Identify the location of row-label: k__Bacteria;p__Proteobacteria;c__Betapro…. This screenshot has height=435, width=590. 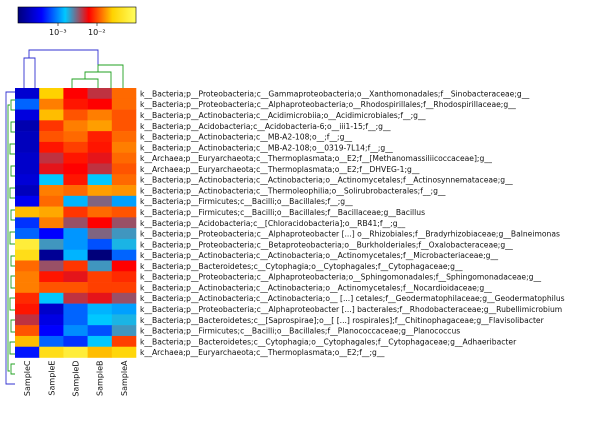
(326, 244).